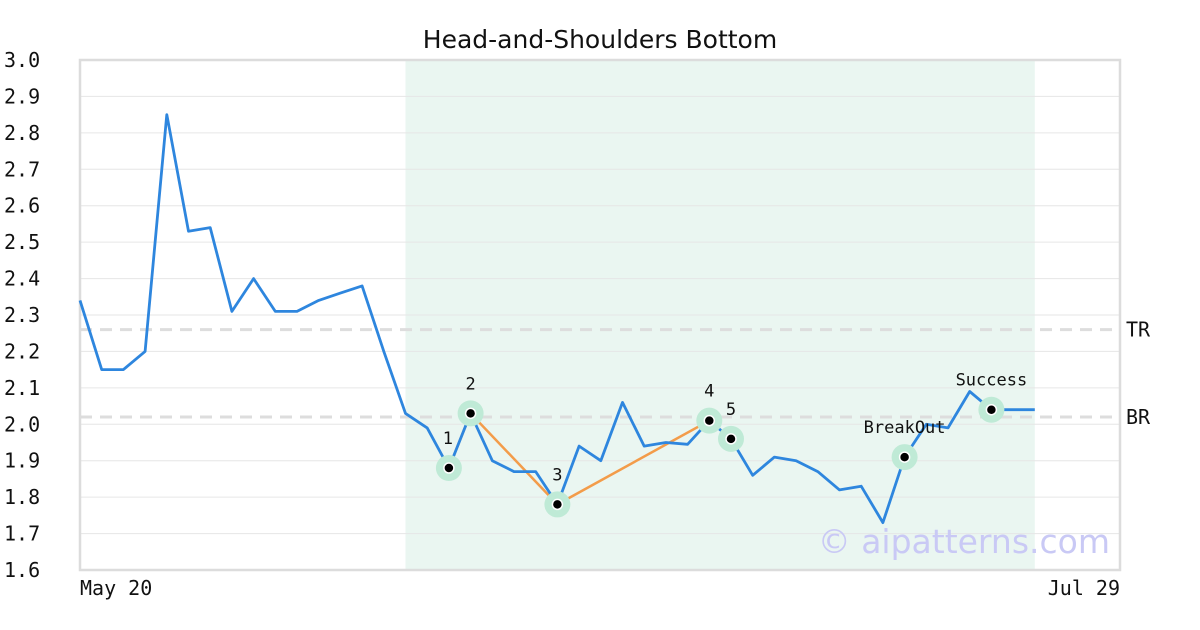  I want to click on y-tick-label: 2.0, so click(22, 424).